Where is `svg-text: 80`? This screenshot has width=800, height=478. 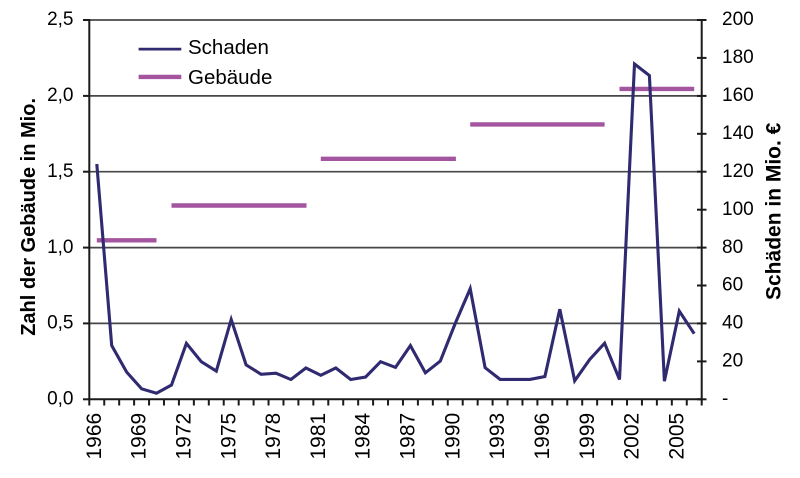 svg-text: 80 is located at coordinates (732, 247).